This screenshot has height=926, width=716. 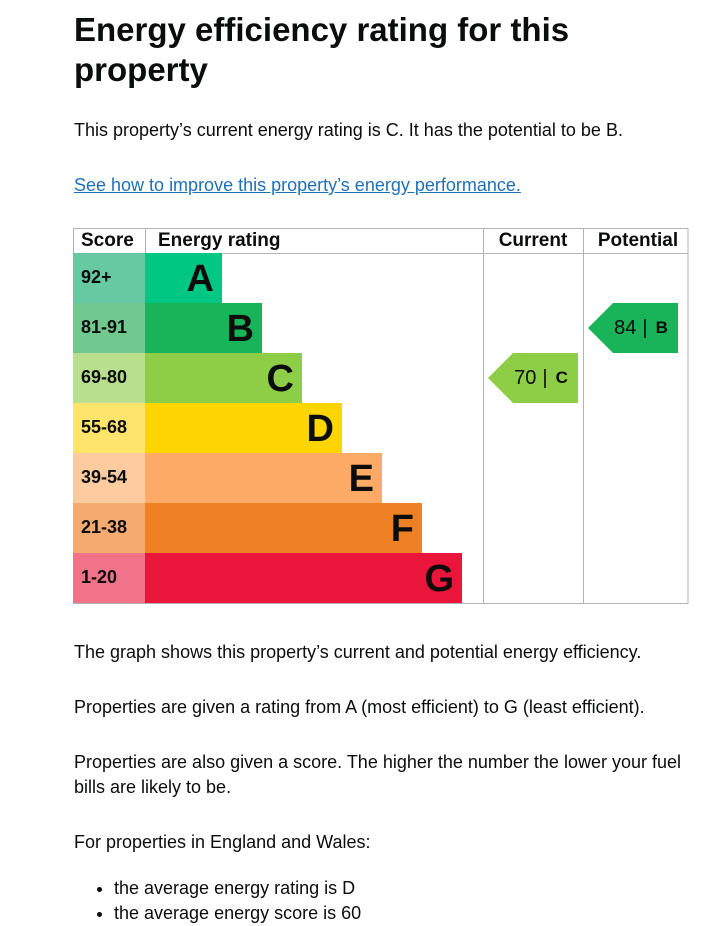 I want to click on column-header: Energy rating, so click(x=219, y=240).